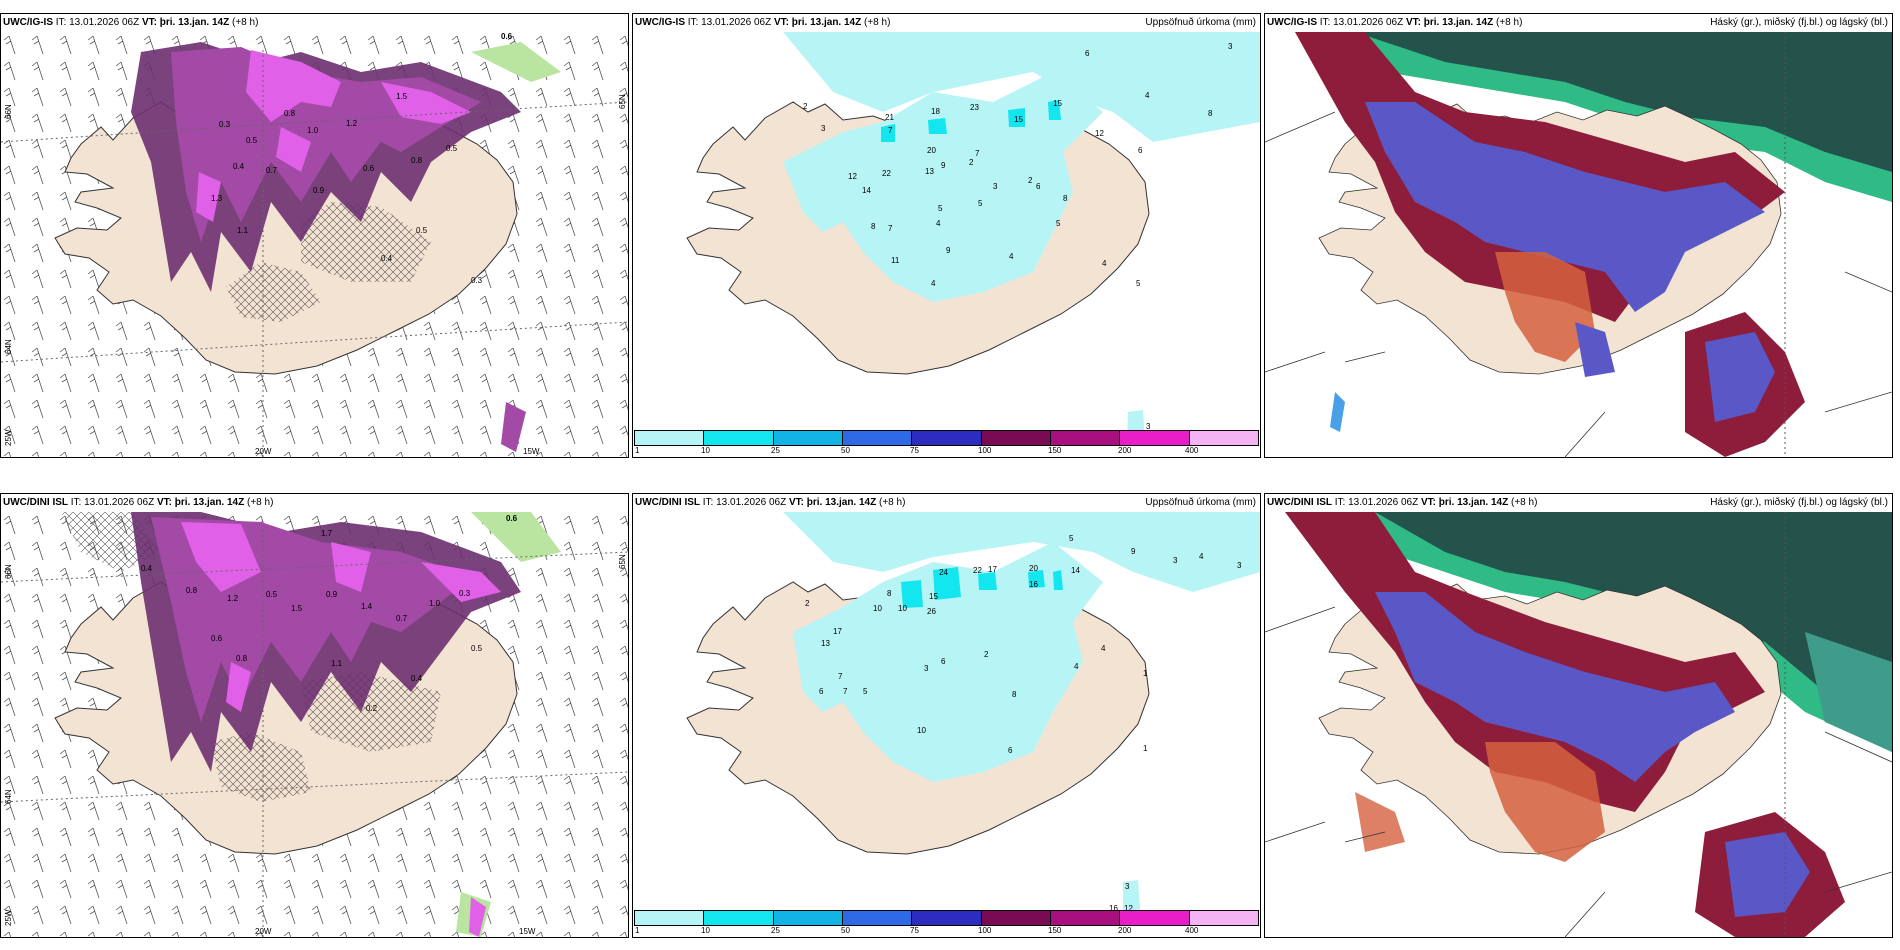 The image size is (1900, 950). I want to click on rate-value: 0.4, so click(417, 678).